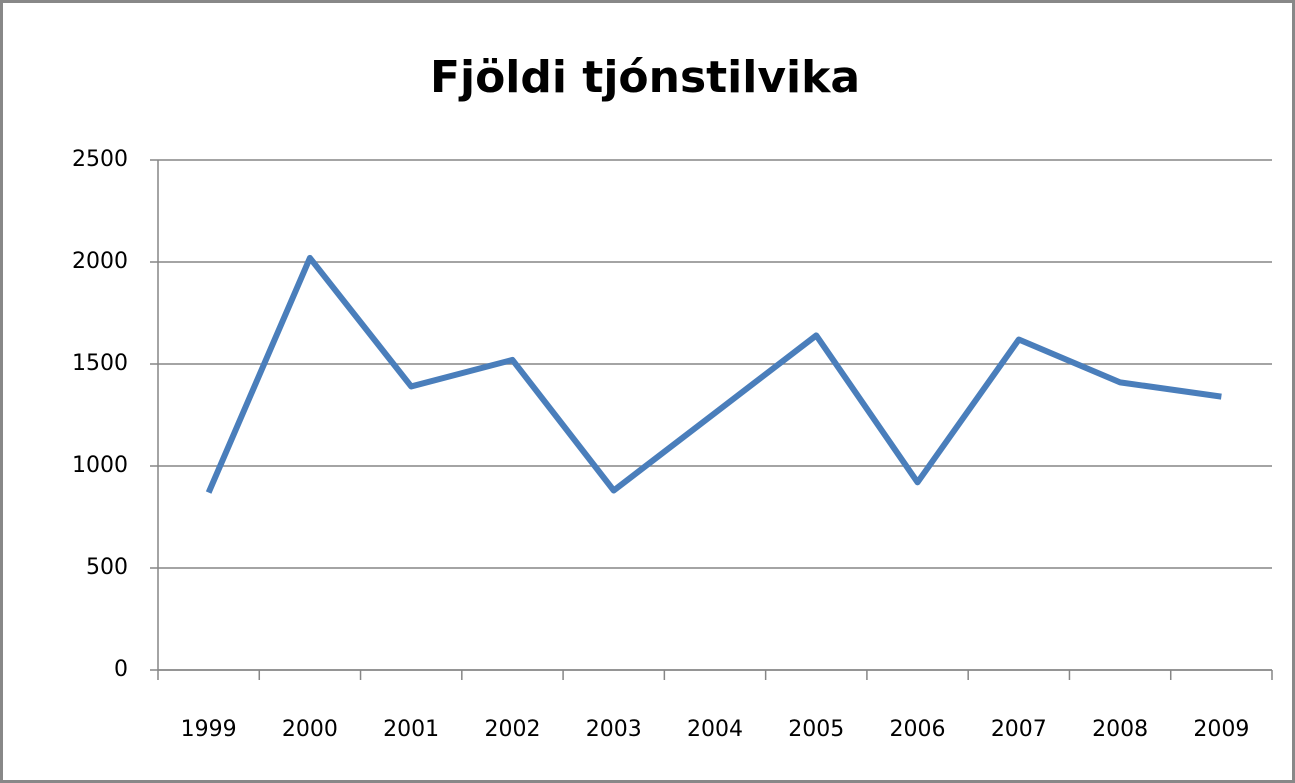 This screenshot has width=1295, height=783. Describe the element at coordinates (512, 729) in the screenshot. I see `x-tick-label: 2002` at that location.